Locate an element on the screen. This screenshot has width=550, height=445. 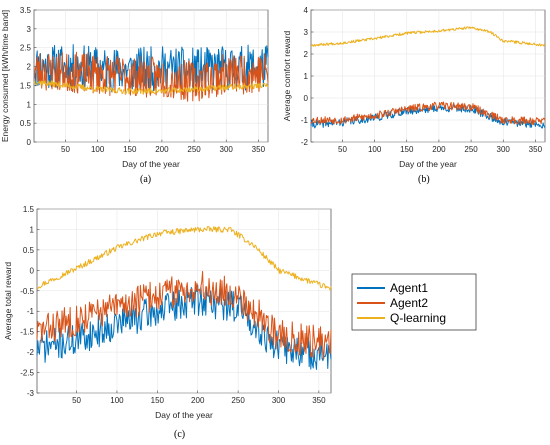
series-a is located at coordinates (151, 73).